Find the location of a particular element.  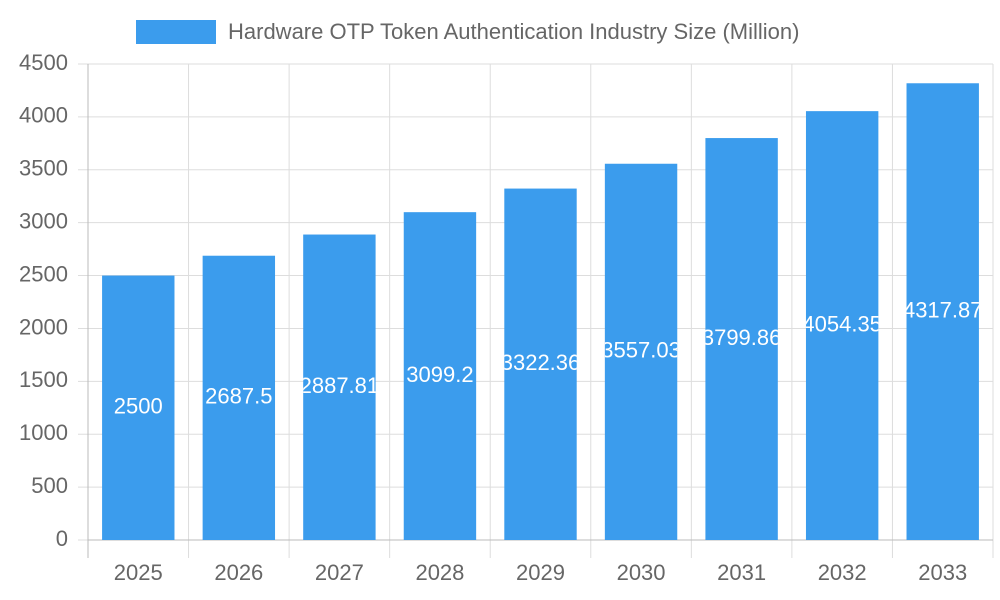

y-tick-label: 1000 is located at coordinates (43, 432).